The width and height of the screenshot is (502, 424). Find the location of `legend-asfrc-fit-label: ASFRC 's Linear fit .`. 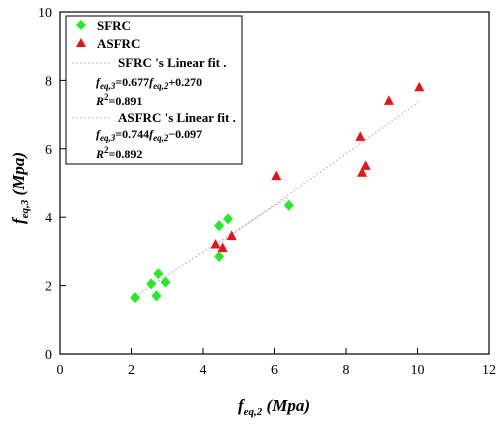

legend-asfrc-fit-label: ASFRC 's Linear fit . is located at coordinates (177, 117).